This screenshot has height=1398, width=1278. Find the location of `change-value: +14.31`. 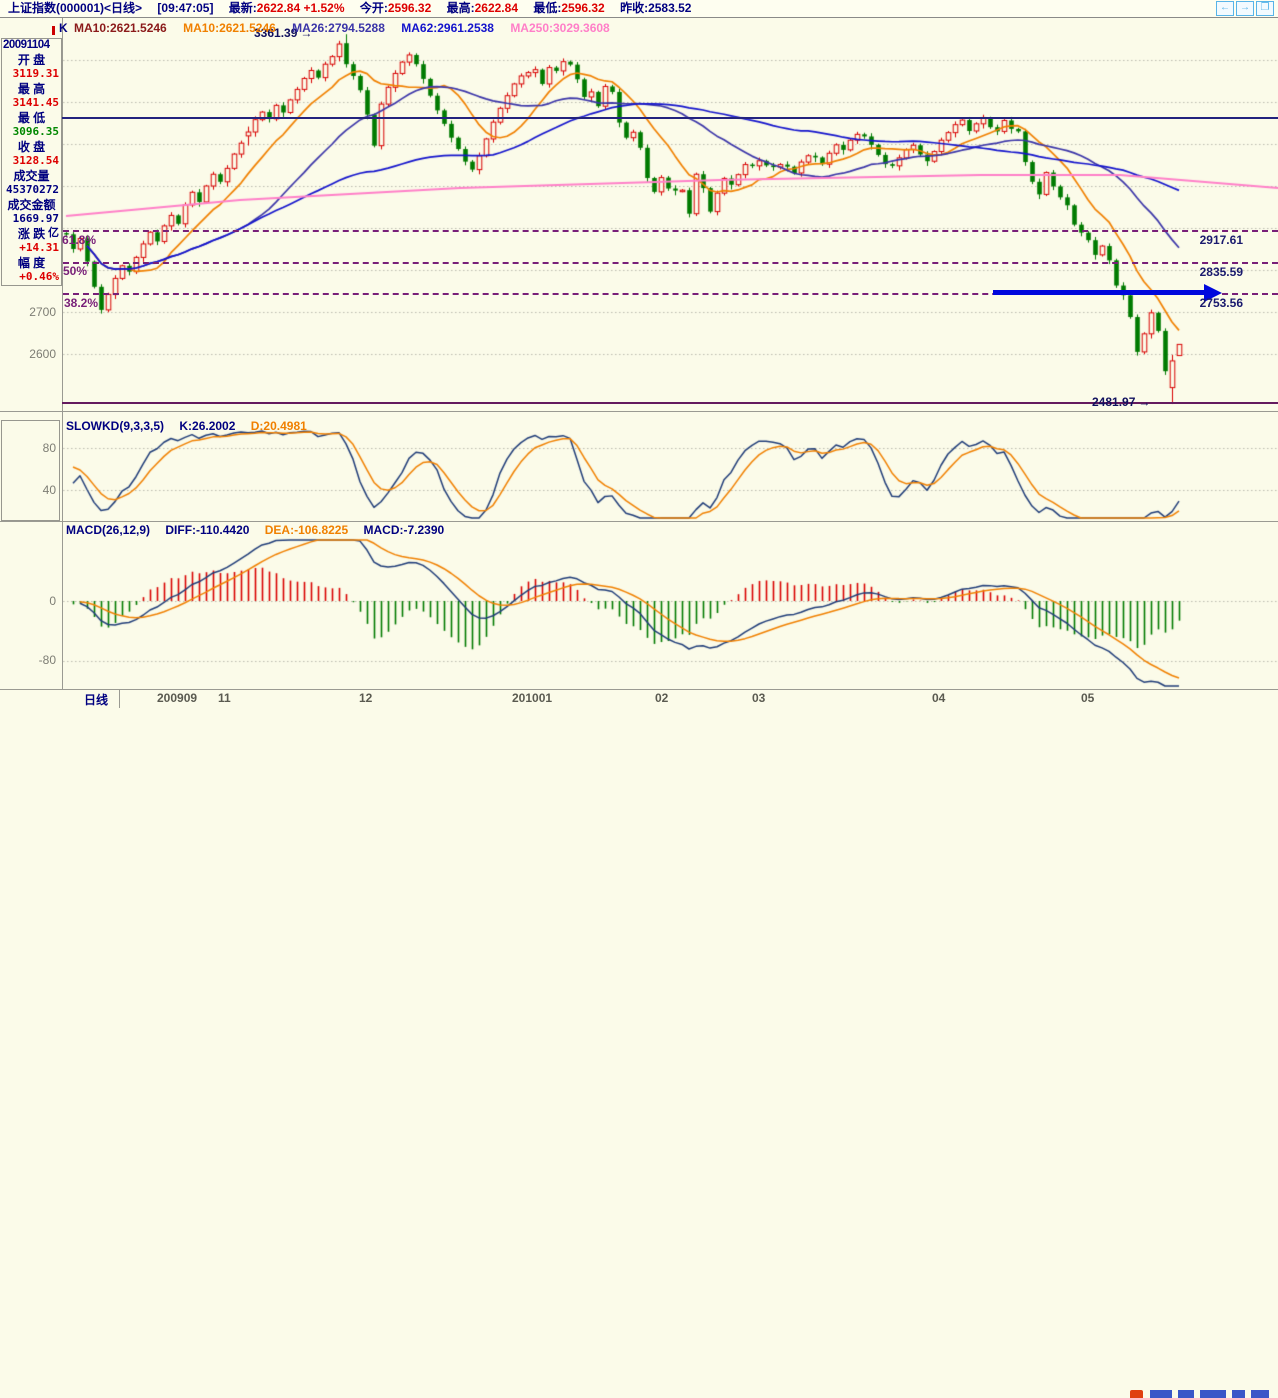

change-value: +14.31 is located at coordinates (39, 247).